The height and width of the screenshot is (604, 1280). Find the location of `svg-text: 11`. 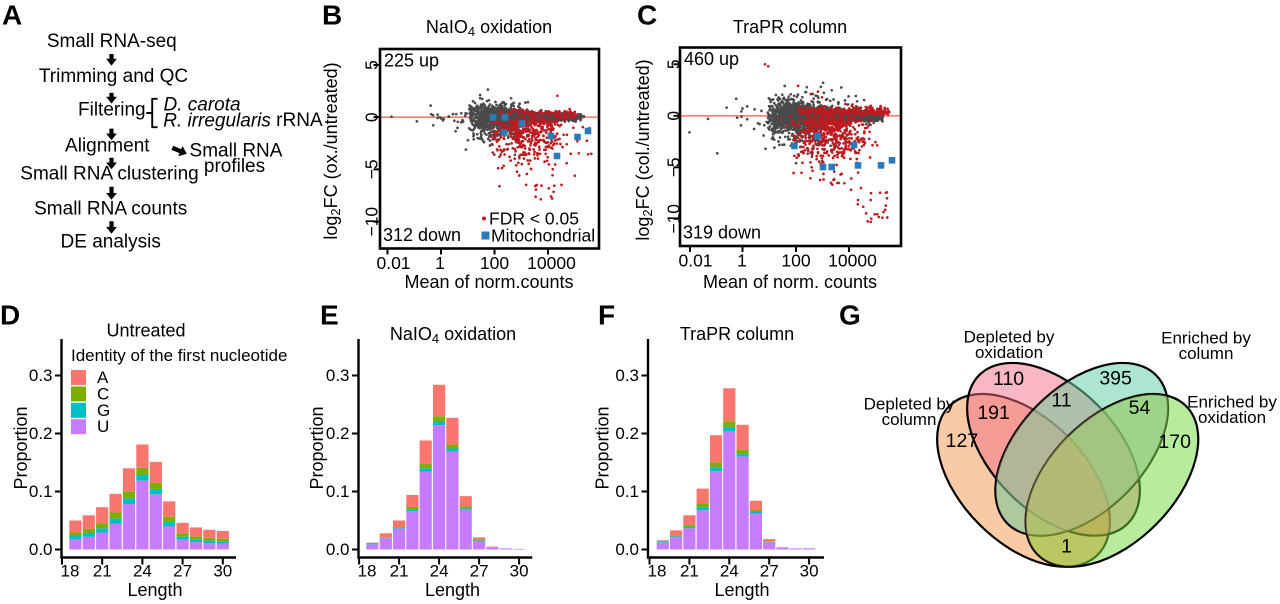

svg-text: 11 is located at coordinates (1061, 401).